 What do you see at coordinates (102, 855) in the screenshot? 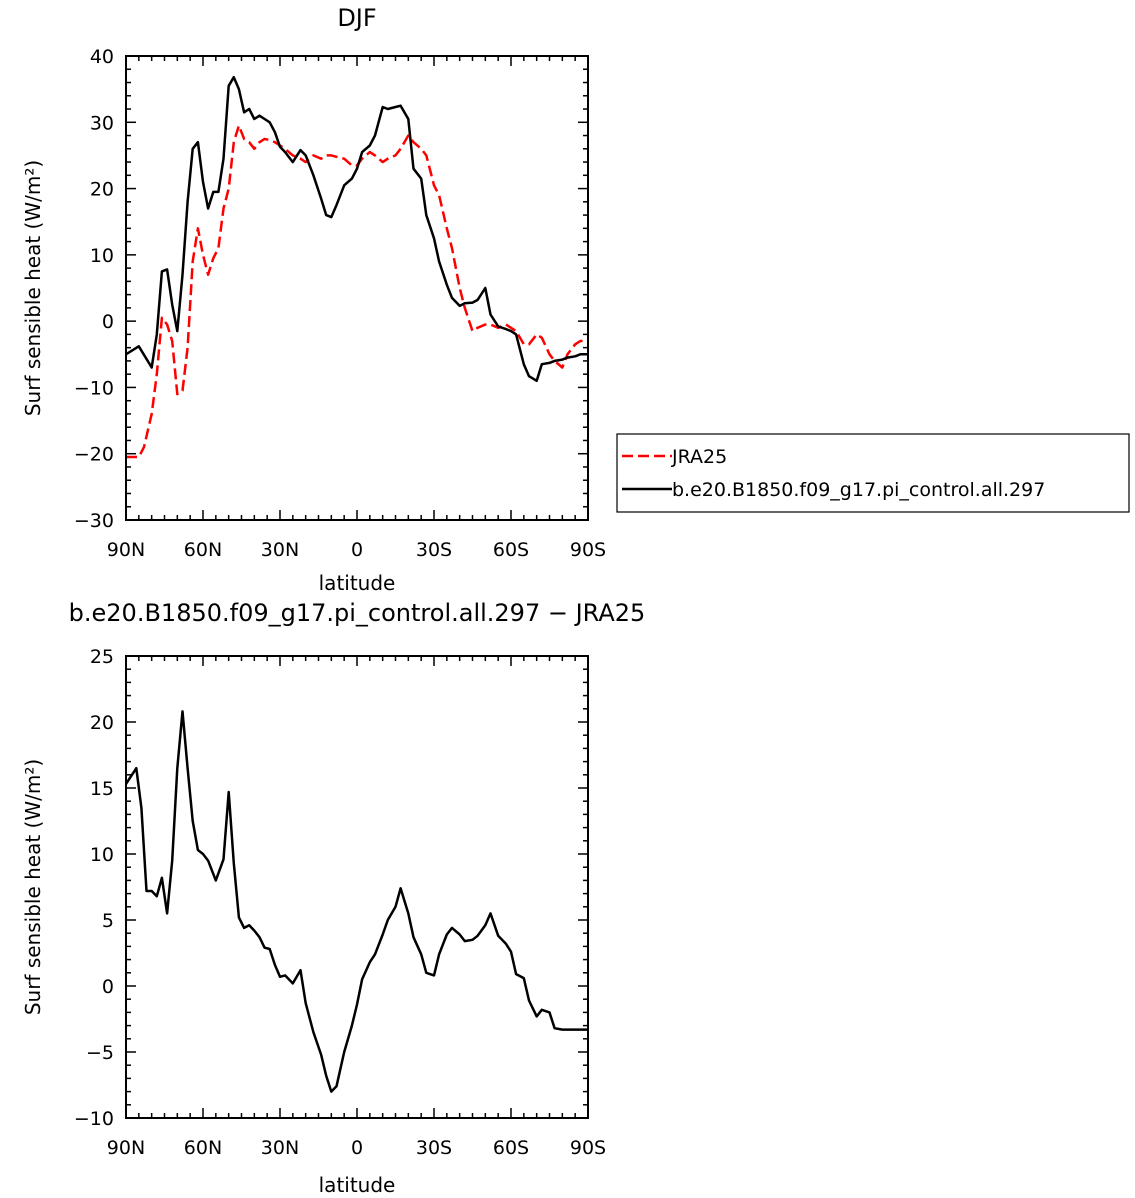
I see `bottom-y-tick-label: 10` at bounding box center [102, 855].